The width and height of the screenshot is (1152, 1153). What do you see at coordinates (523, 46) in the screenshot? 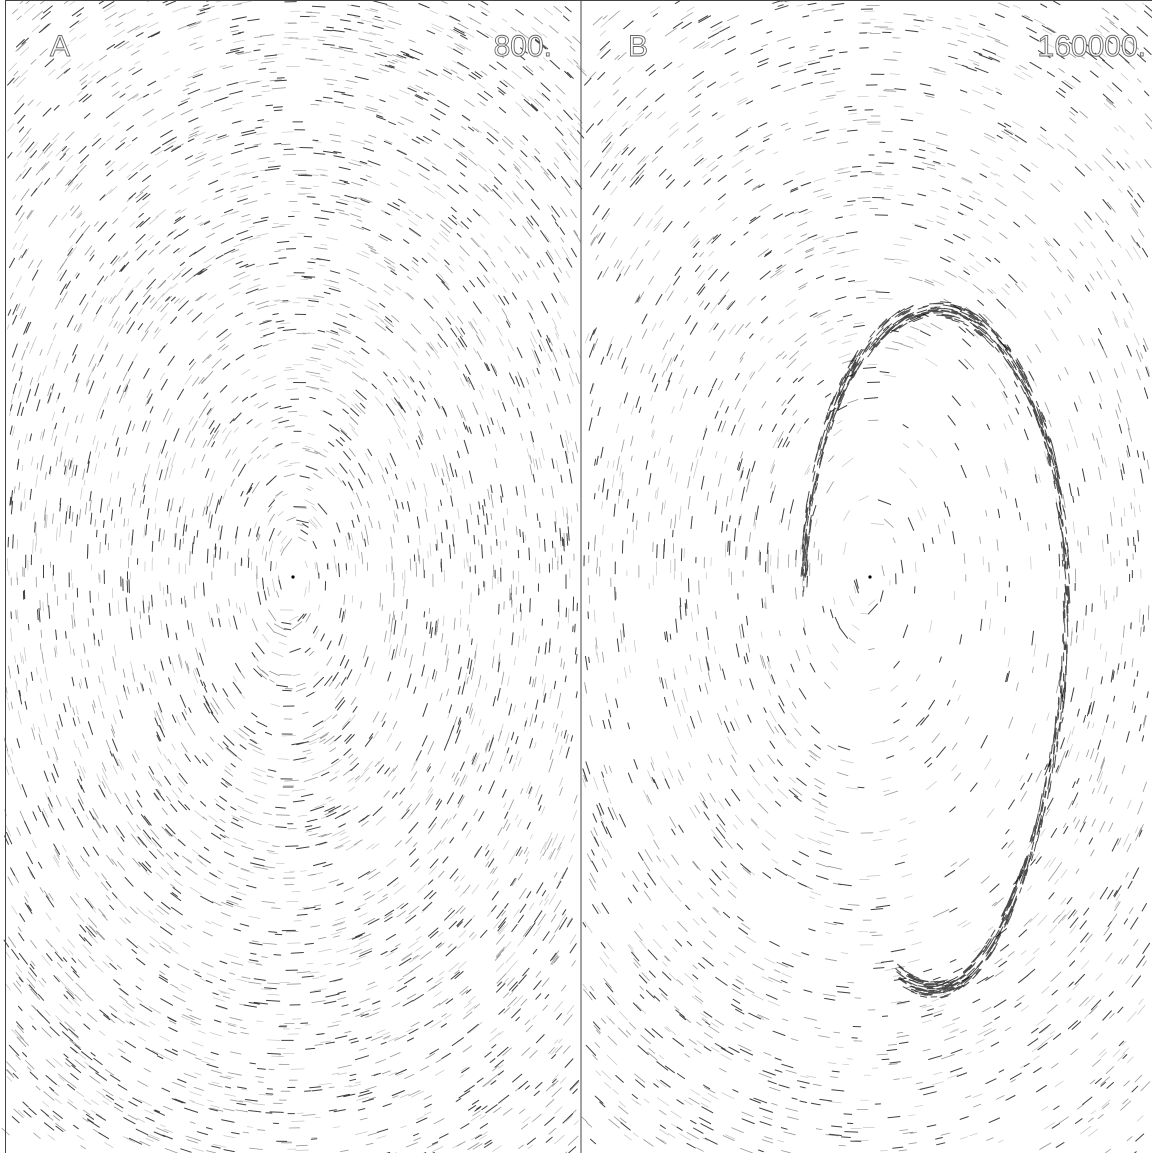
I see `panel-value: 800.` at bounding box center [523, 46].